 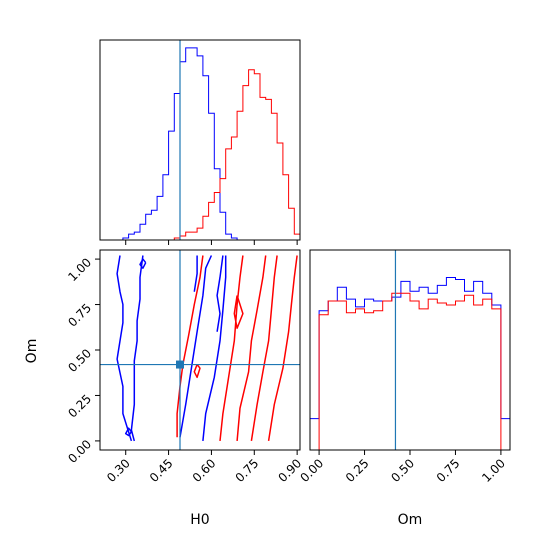 I want to click on right-x-tick-1: 0.25, so click(x=357, y=467).